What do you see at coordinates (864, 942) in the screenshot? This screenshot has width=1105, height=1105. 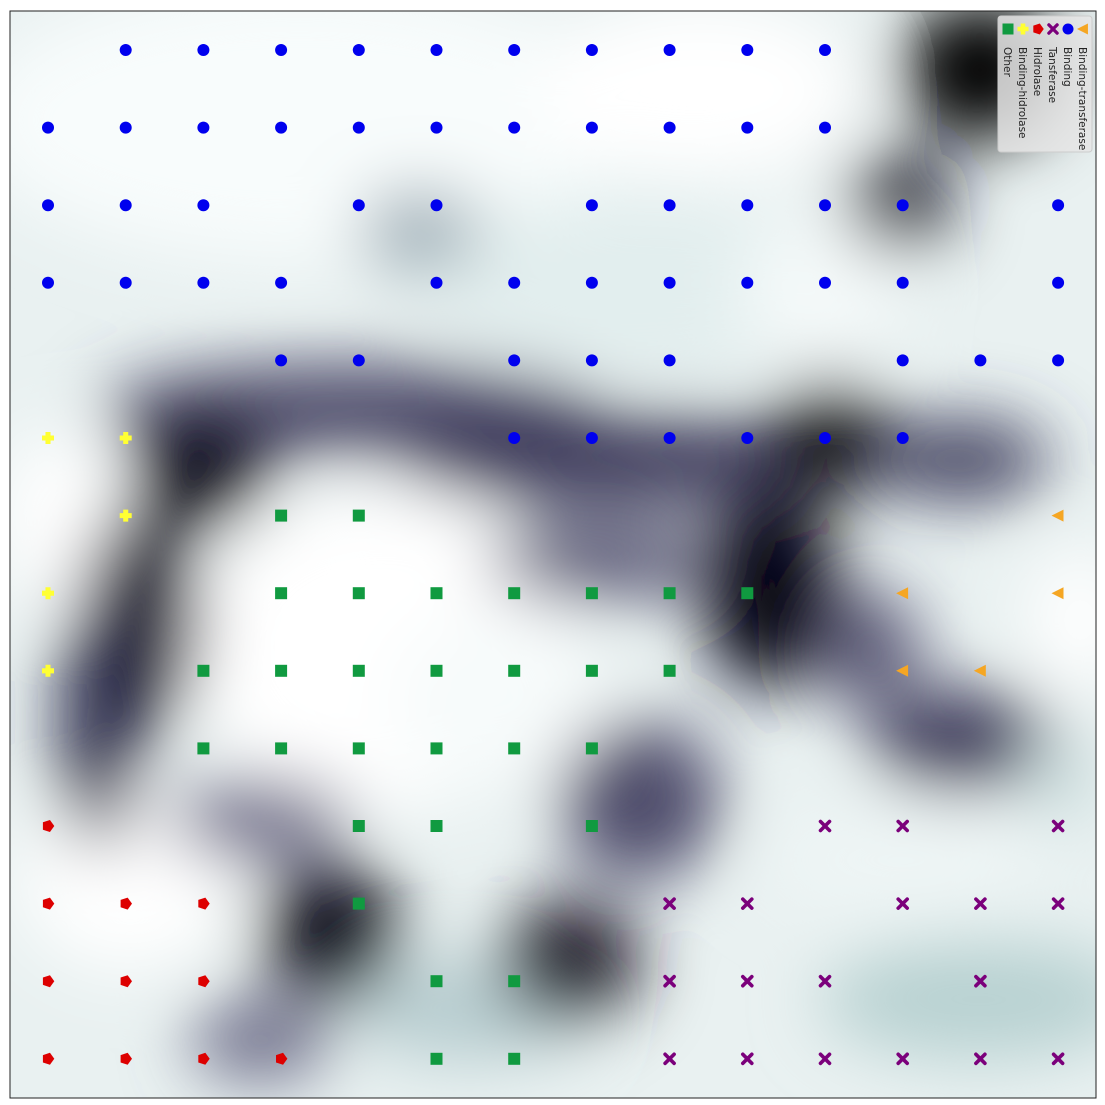 I see `series-tansferase` at bounding box center [864, 942].